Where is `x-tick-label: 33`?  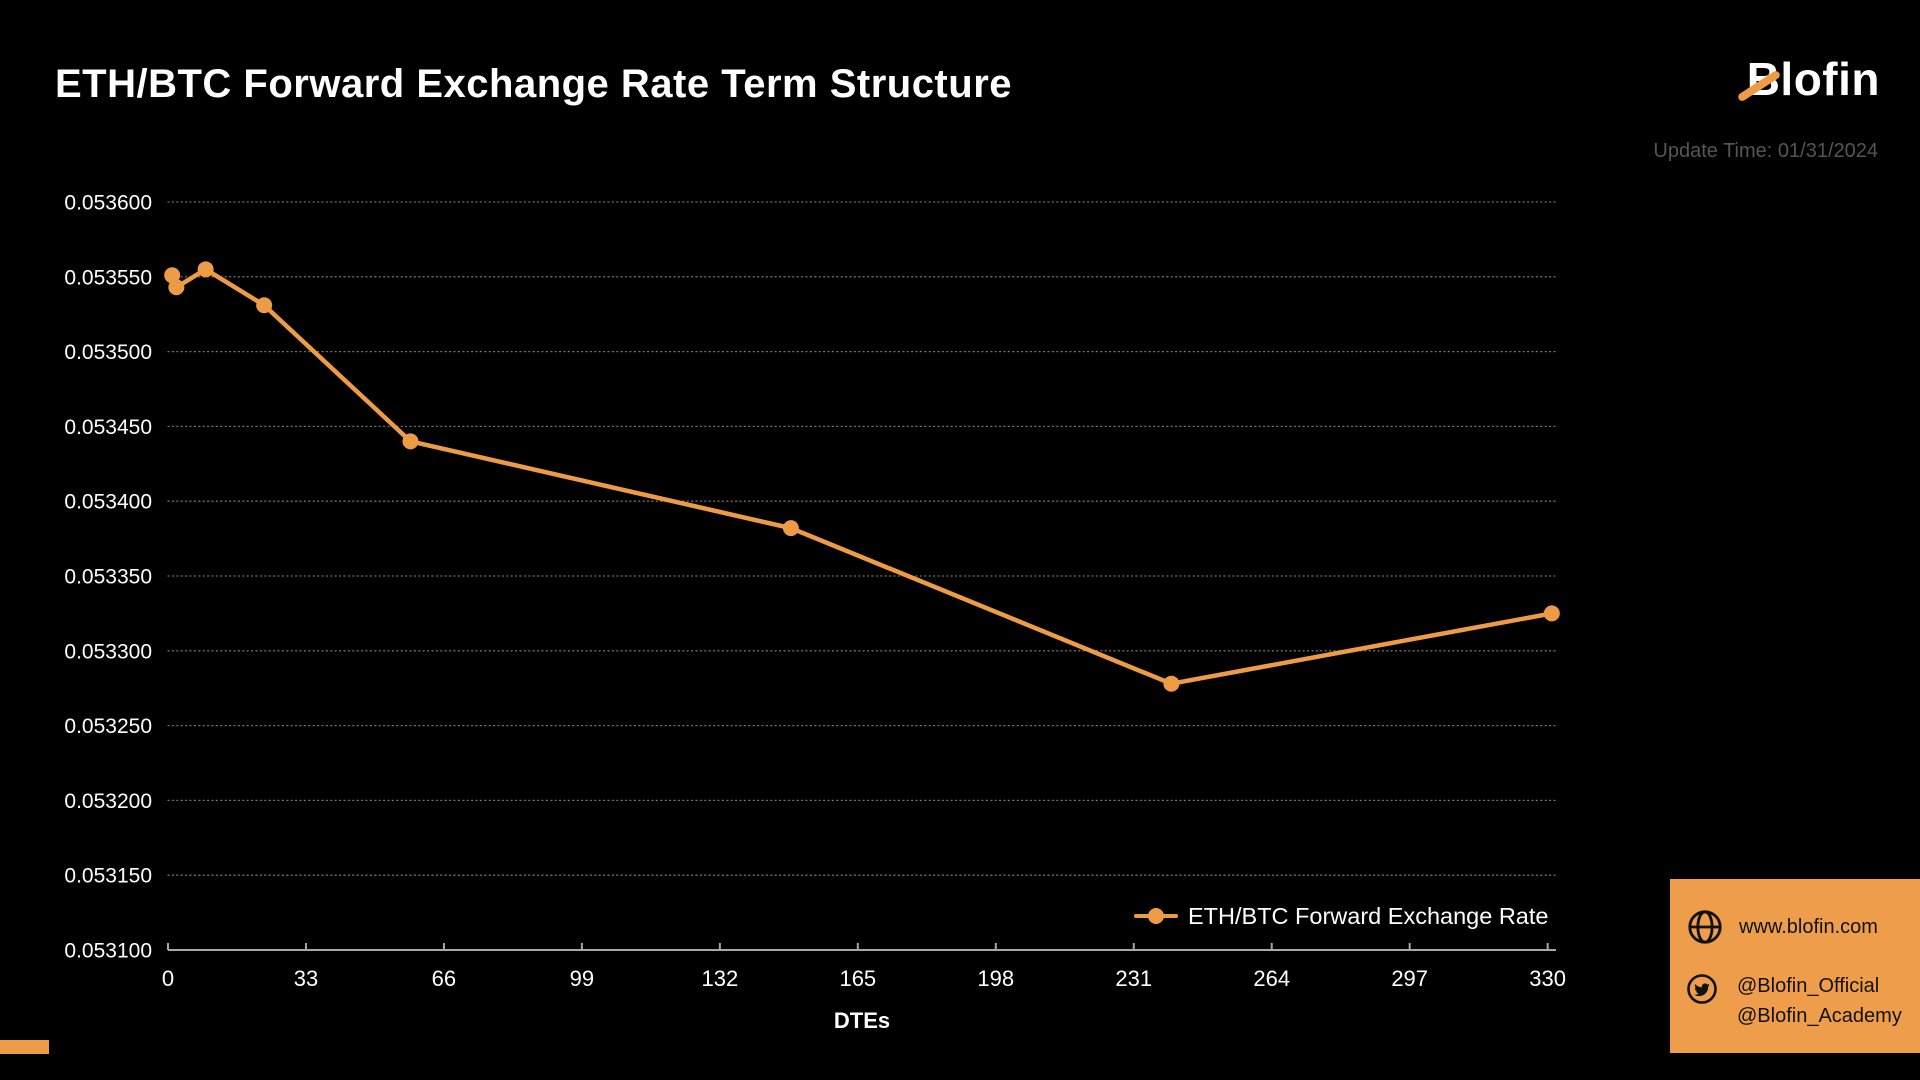 x-tick-label: 33 is located at coordinates (306, 978).